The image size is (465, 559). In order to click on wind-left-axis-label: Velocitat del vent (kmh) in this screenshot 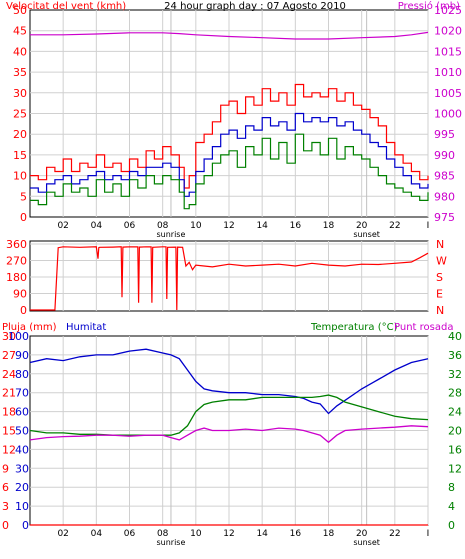, I will do `click(66, 6)`.